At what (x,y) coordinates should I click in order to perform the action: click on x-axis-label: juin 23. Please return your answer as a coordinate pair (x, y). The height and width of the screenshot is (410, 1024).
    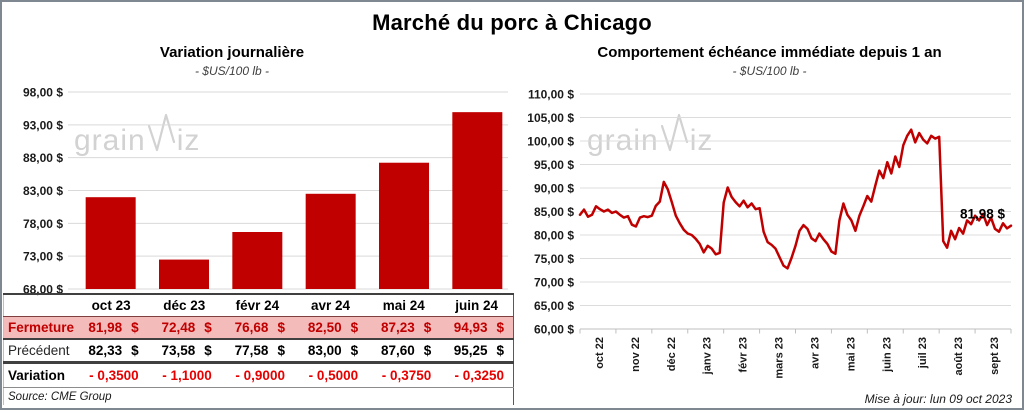
    Looking at the image, I should click on (887, 355).